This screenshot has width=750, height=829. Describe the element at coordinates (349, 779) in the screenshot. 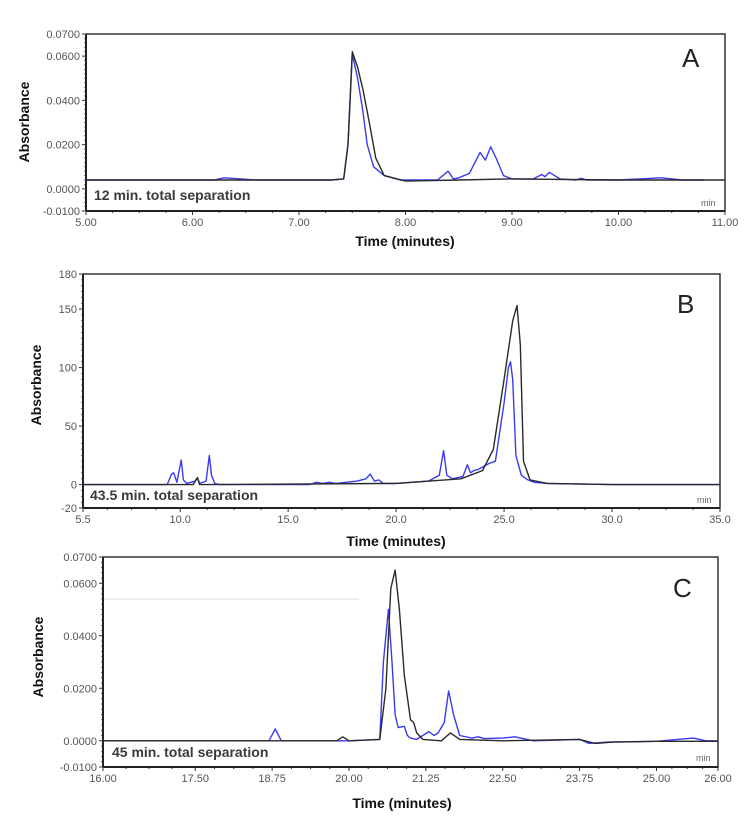

I see `x-tick-label: 20.00` at that location.